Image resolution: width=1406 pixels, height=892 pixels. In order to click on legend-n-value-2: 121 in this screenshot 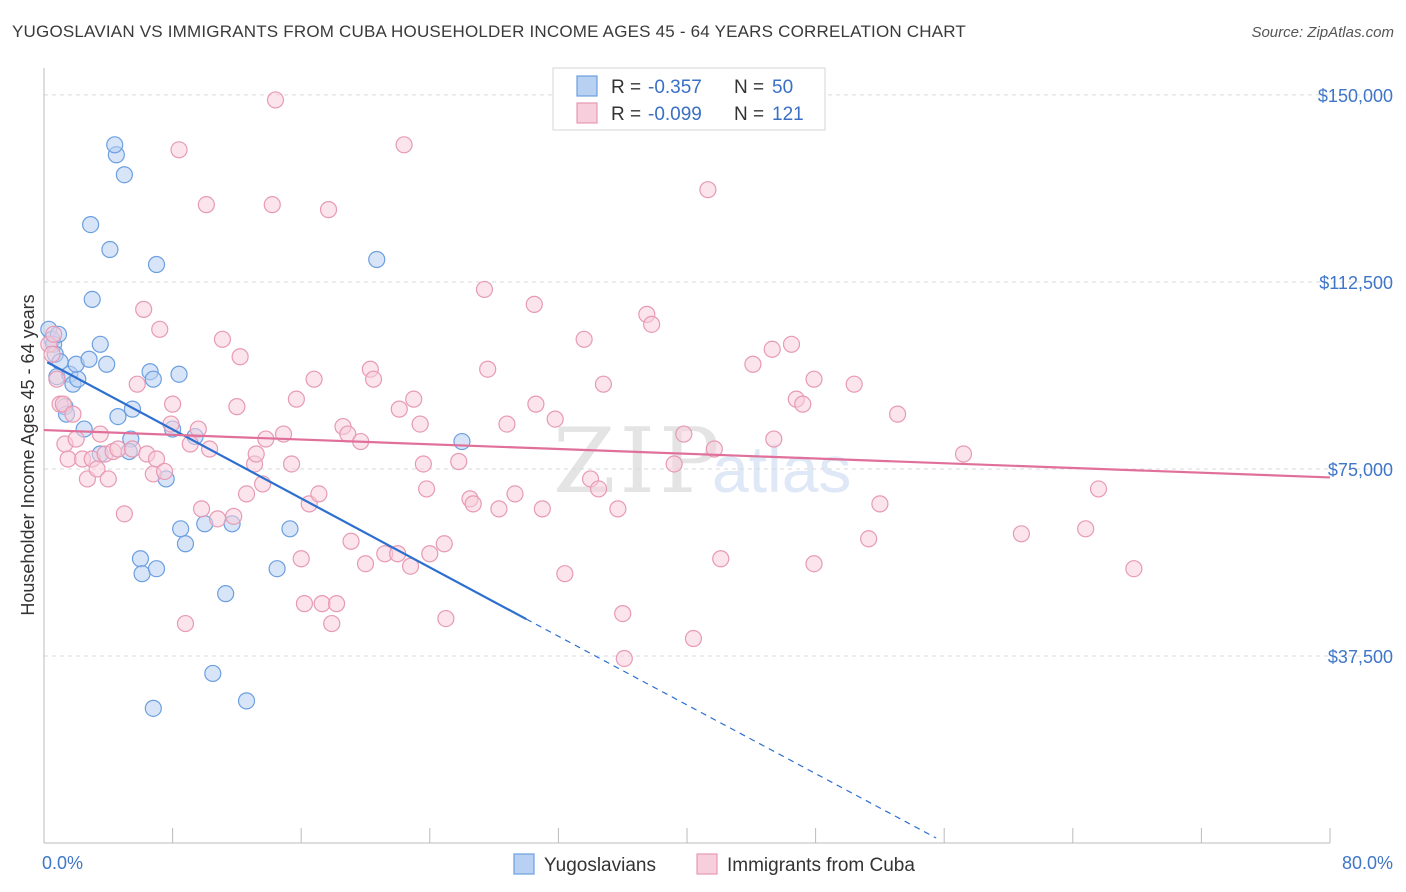, I will do `click(788, 114)`.